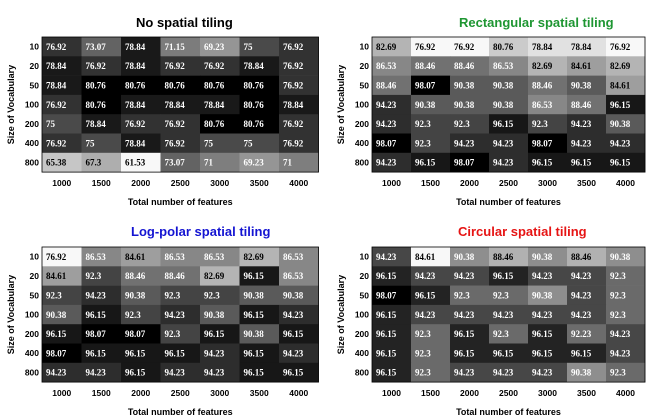 The image size is (654, 420). I want to click on cell-value-label: 61.53, so click(135, 163).